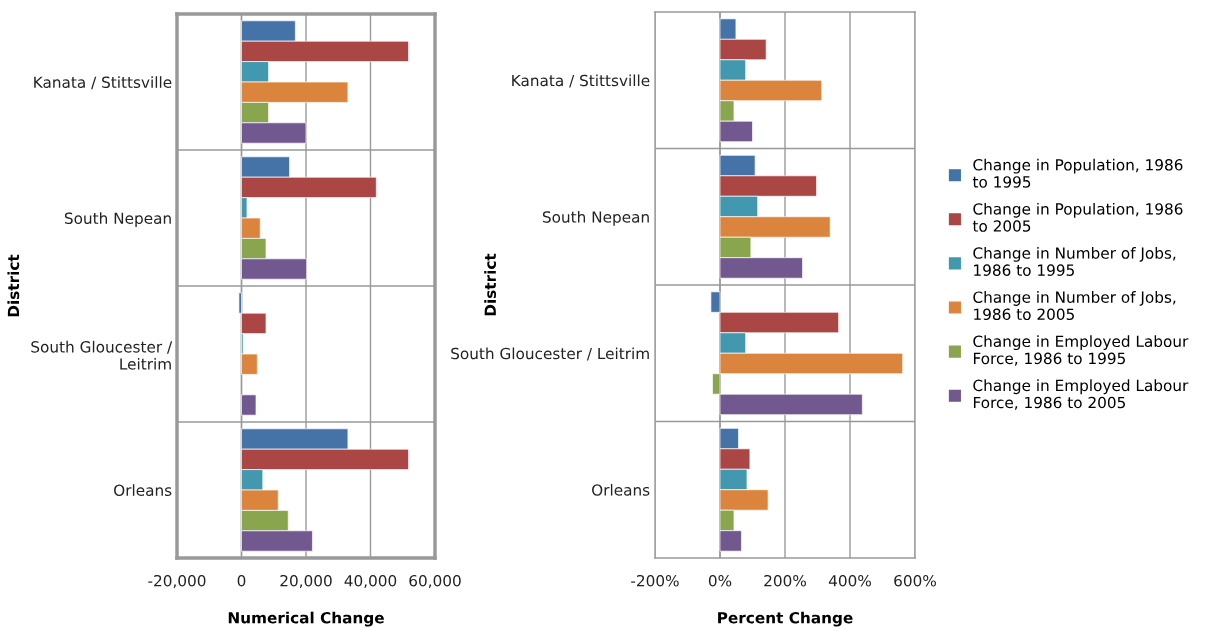  I want to click on x-tick-label: 60,000, so click(435, 581).